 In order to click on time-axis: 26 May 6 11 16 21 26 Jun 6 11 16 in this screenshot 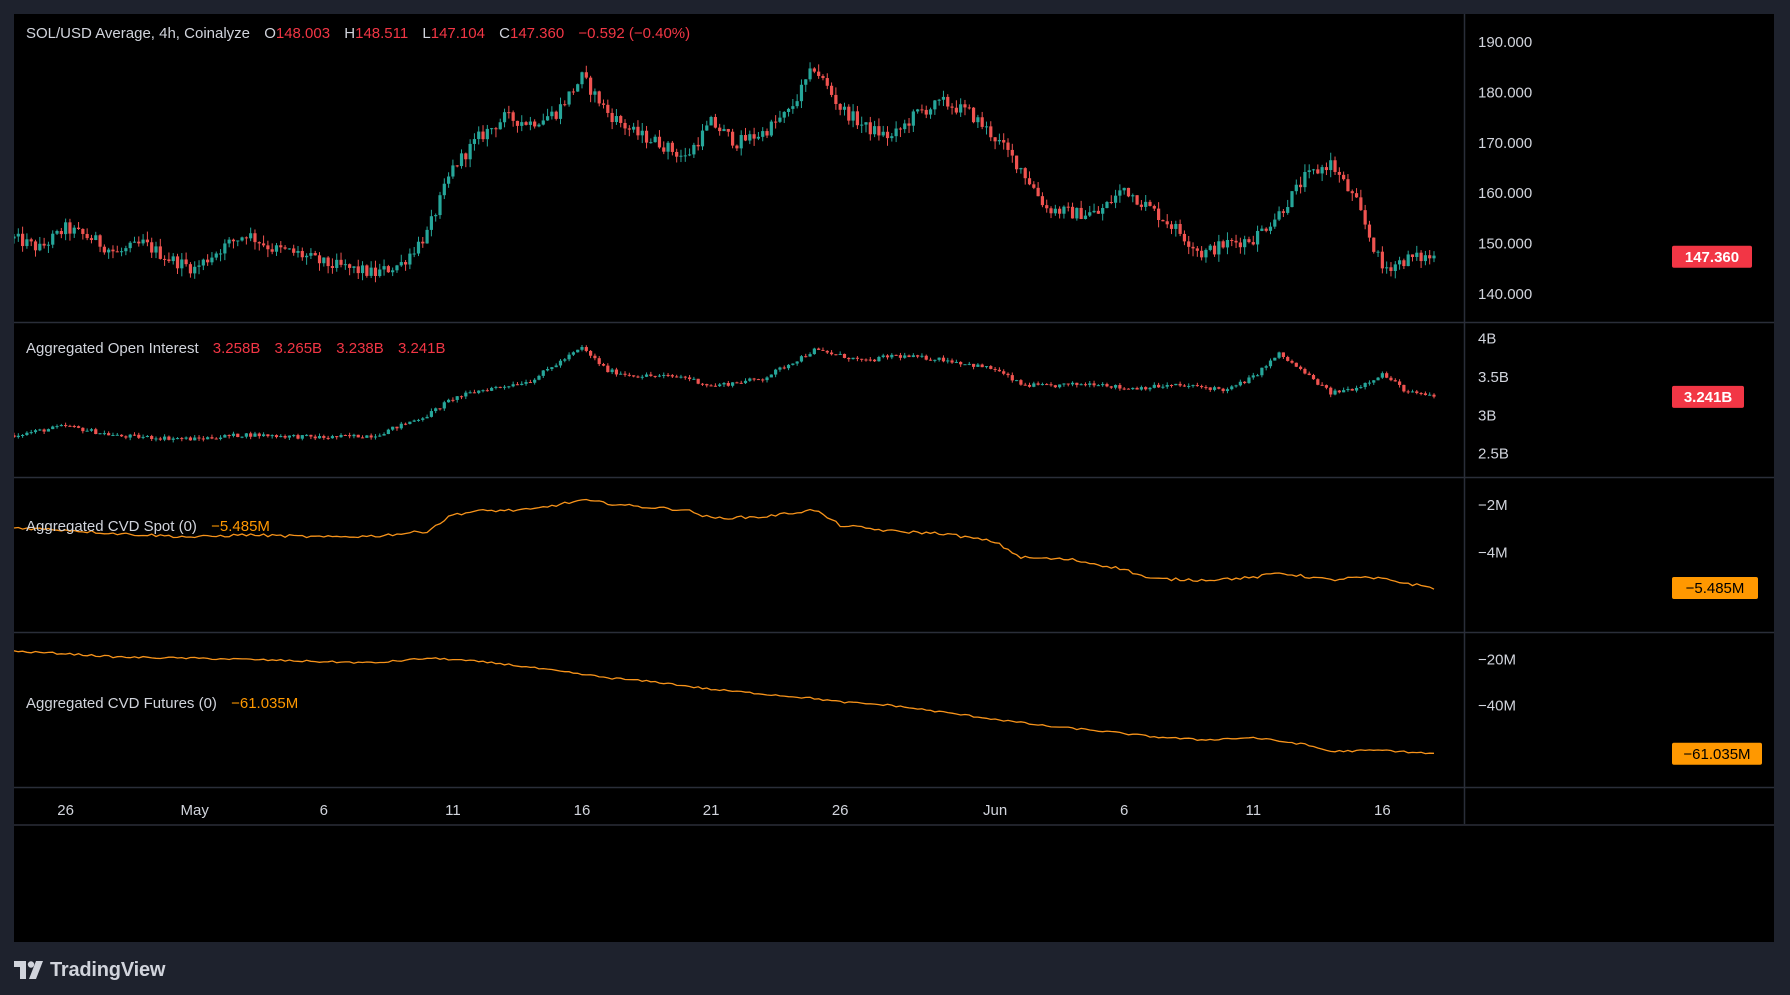, I will do `click(723, 810)`.